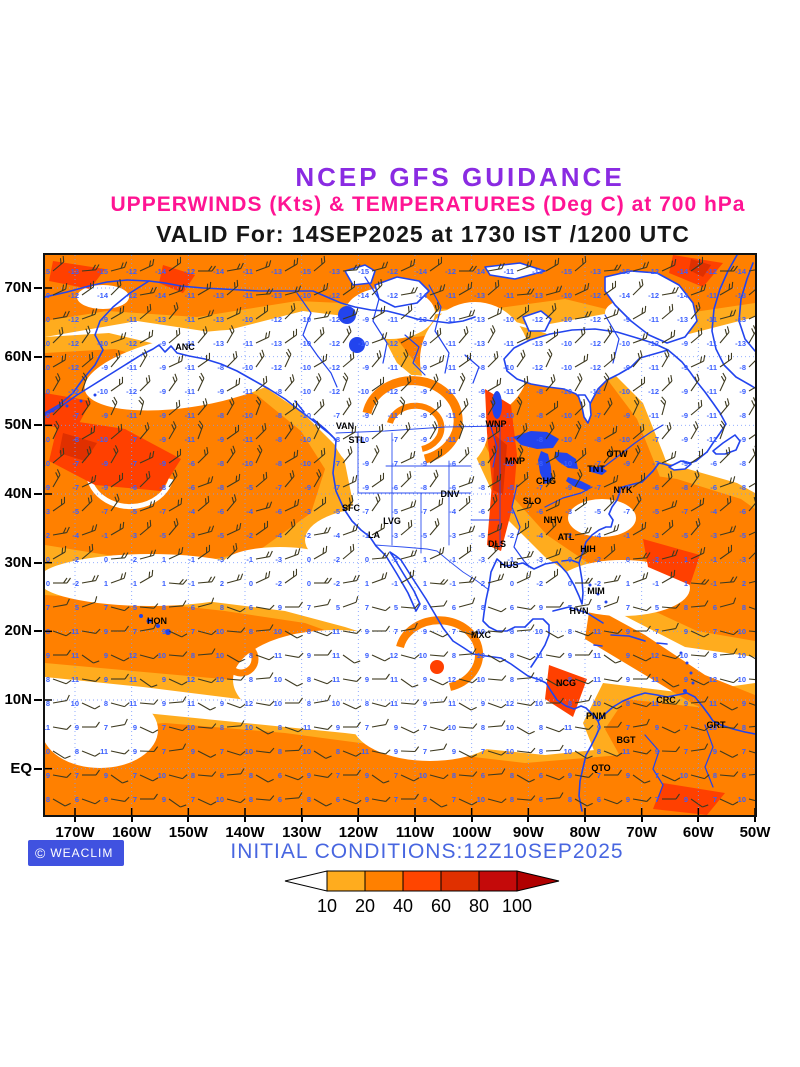 The width and height of the screenshot is (800, 1067). I want to click on temp-value: -3, so click(452, 535).